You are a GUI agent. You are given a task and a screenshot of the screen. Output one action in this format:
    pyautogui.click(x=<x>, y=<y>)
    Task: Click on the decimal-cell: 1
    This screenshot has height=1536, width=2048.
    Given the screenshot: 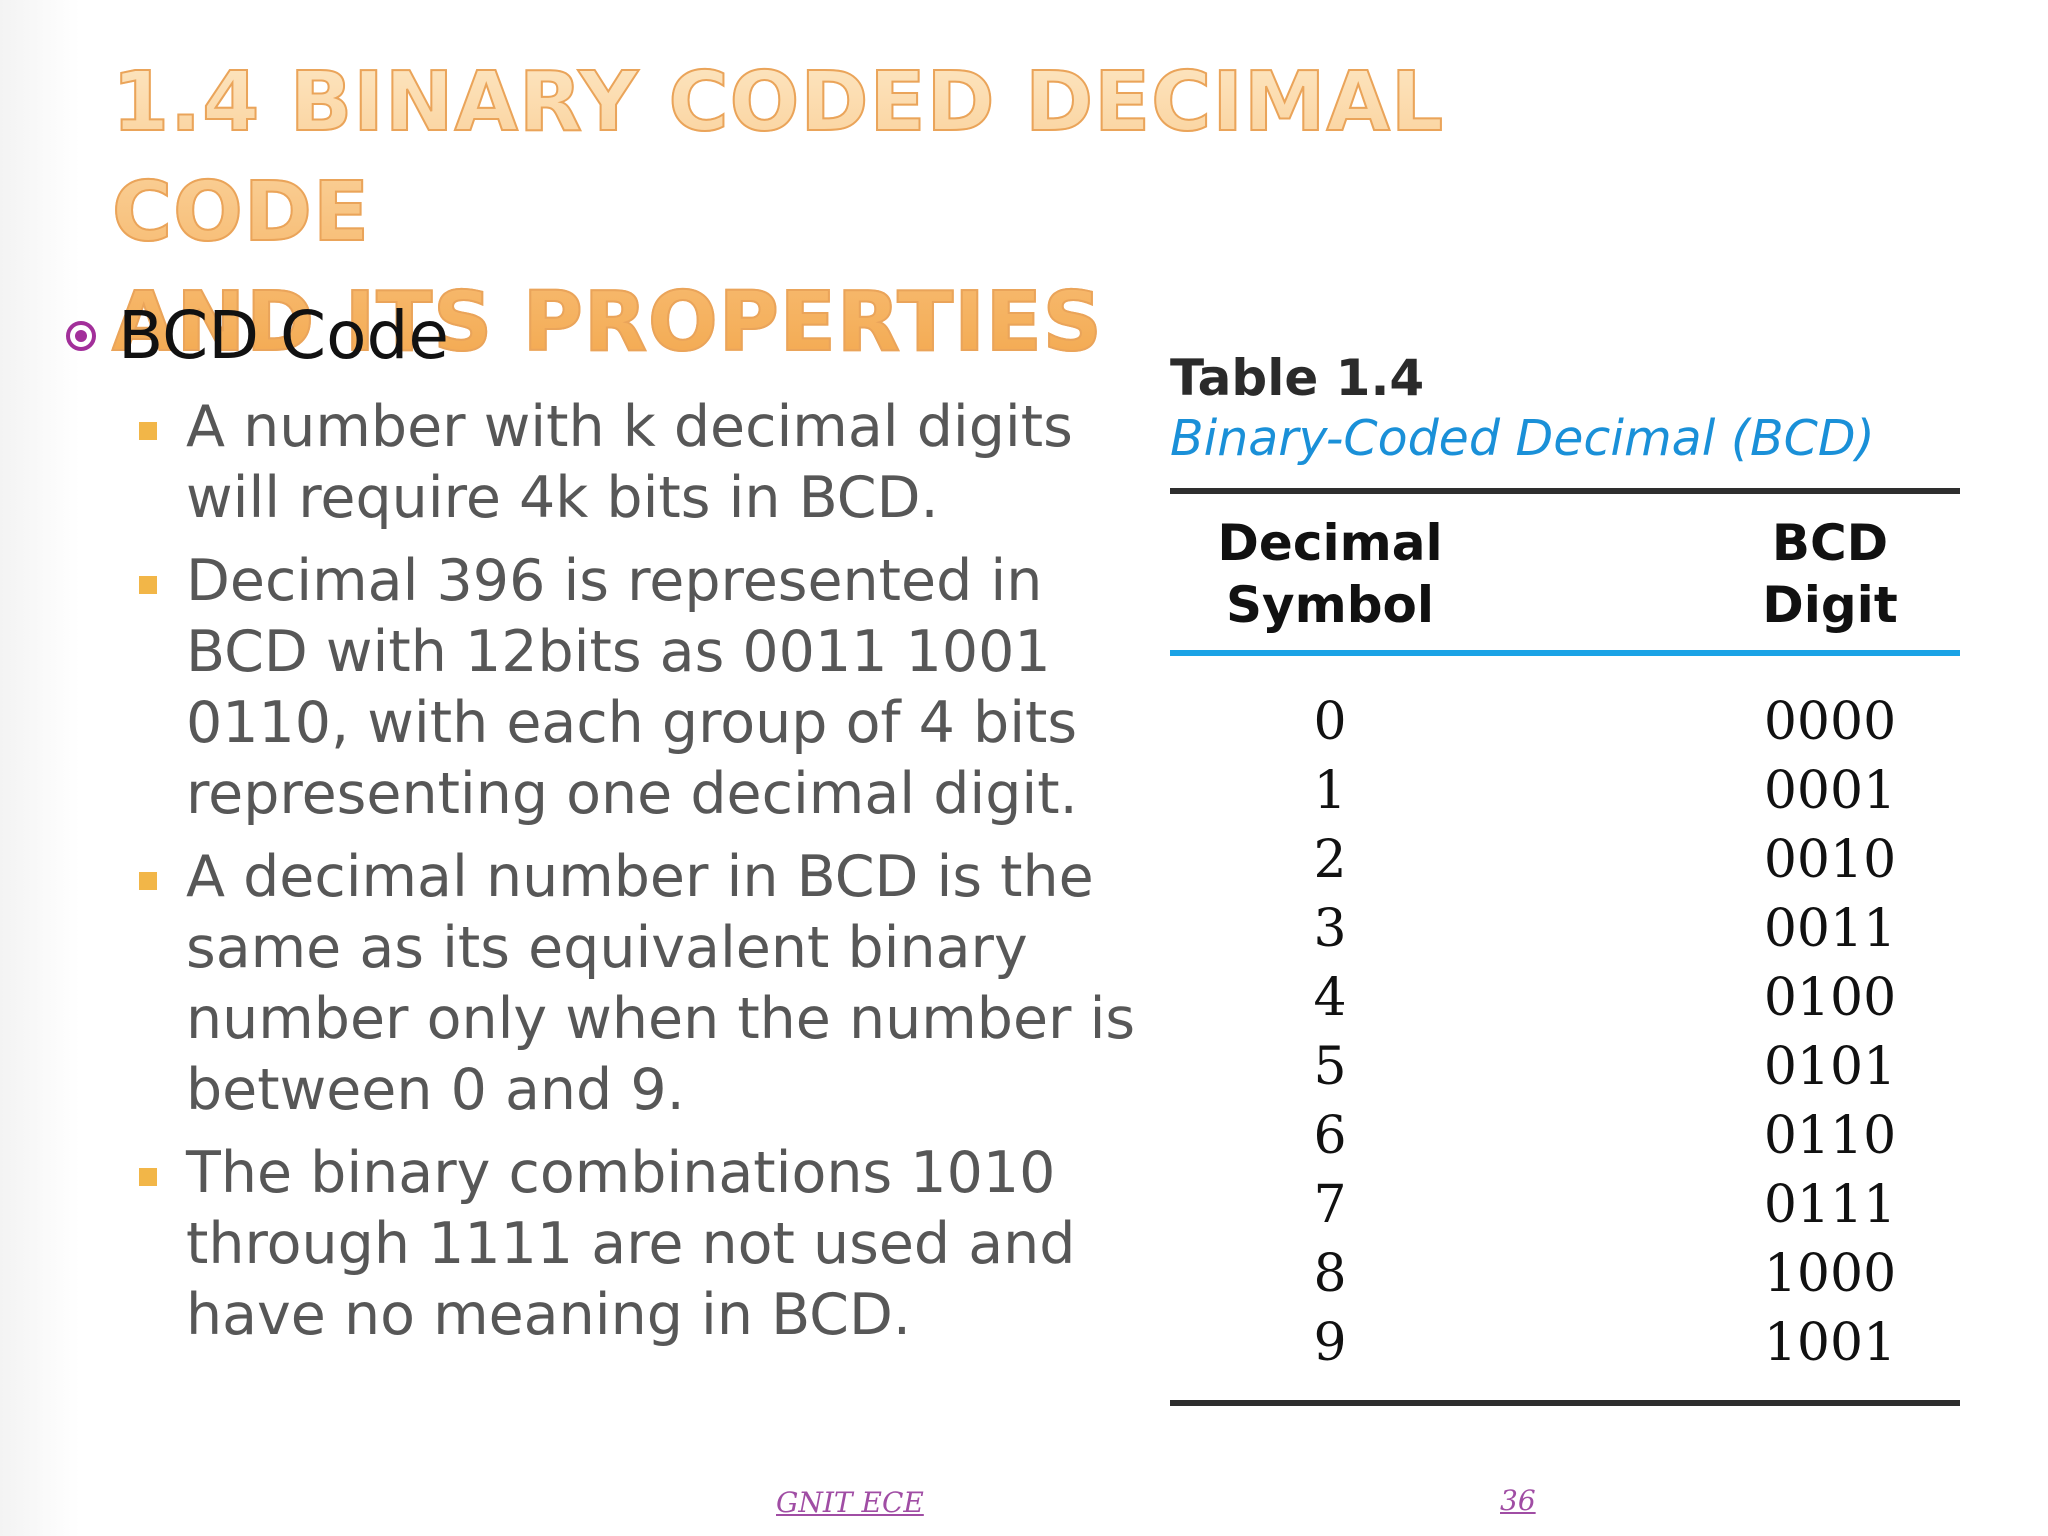 What is the action you would take?
    pyautogui.click(x=1330, y=791)
    